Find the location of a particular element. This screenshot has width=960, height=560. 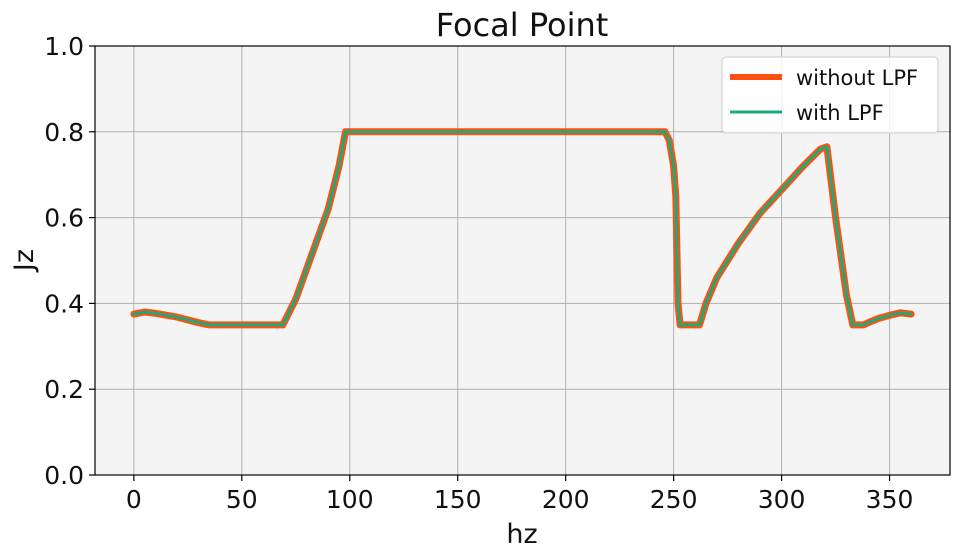

x-tick-label: 50 is located at coordinates (242, 499).